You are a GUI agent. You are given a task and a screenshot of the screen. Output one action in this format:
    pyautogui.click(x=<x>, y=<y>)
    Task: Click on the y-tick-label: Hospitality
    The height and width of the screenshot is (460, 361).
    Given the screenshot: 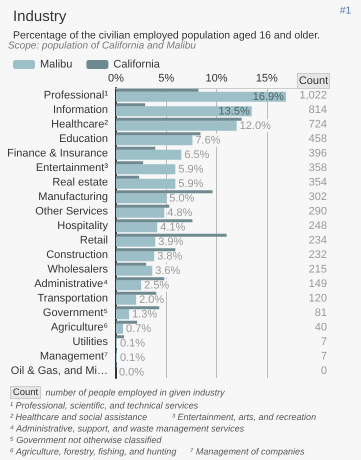 What is the action you would take?
    pyautogui.click(x=82, y=226)
    